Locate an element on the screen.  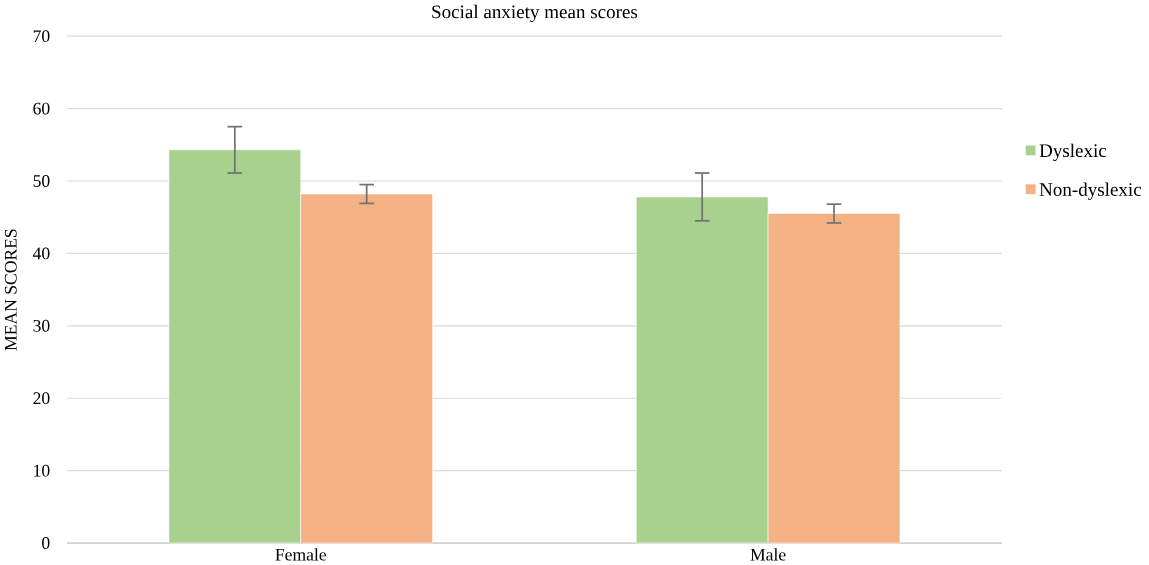
y-tick-label: 20 is located at coordinates (41, 398).